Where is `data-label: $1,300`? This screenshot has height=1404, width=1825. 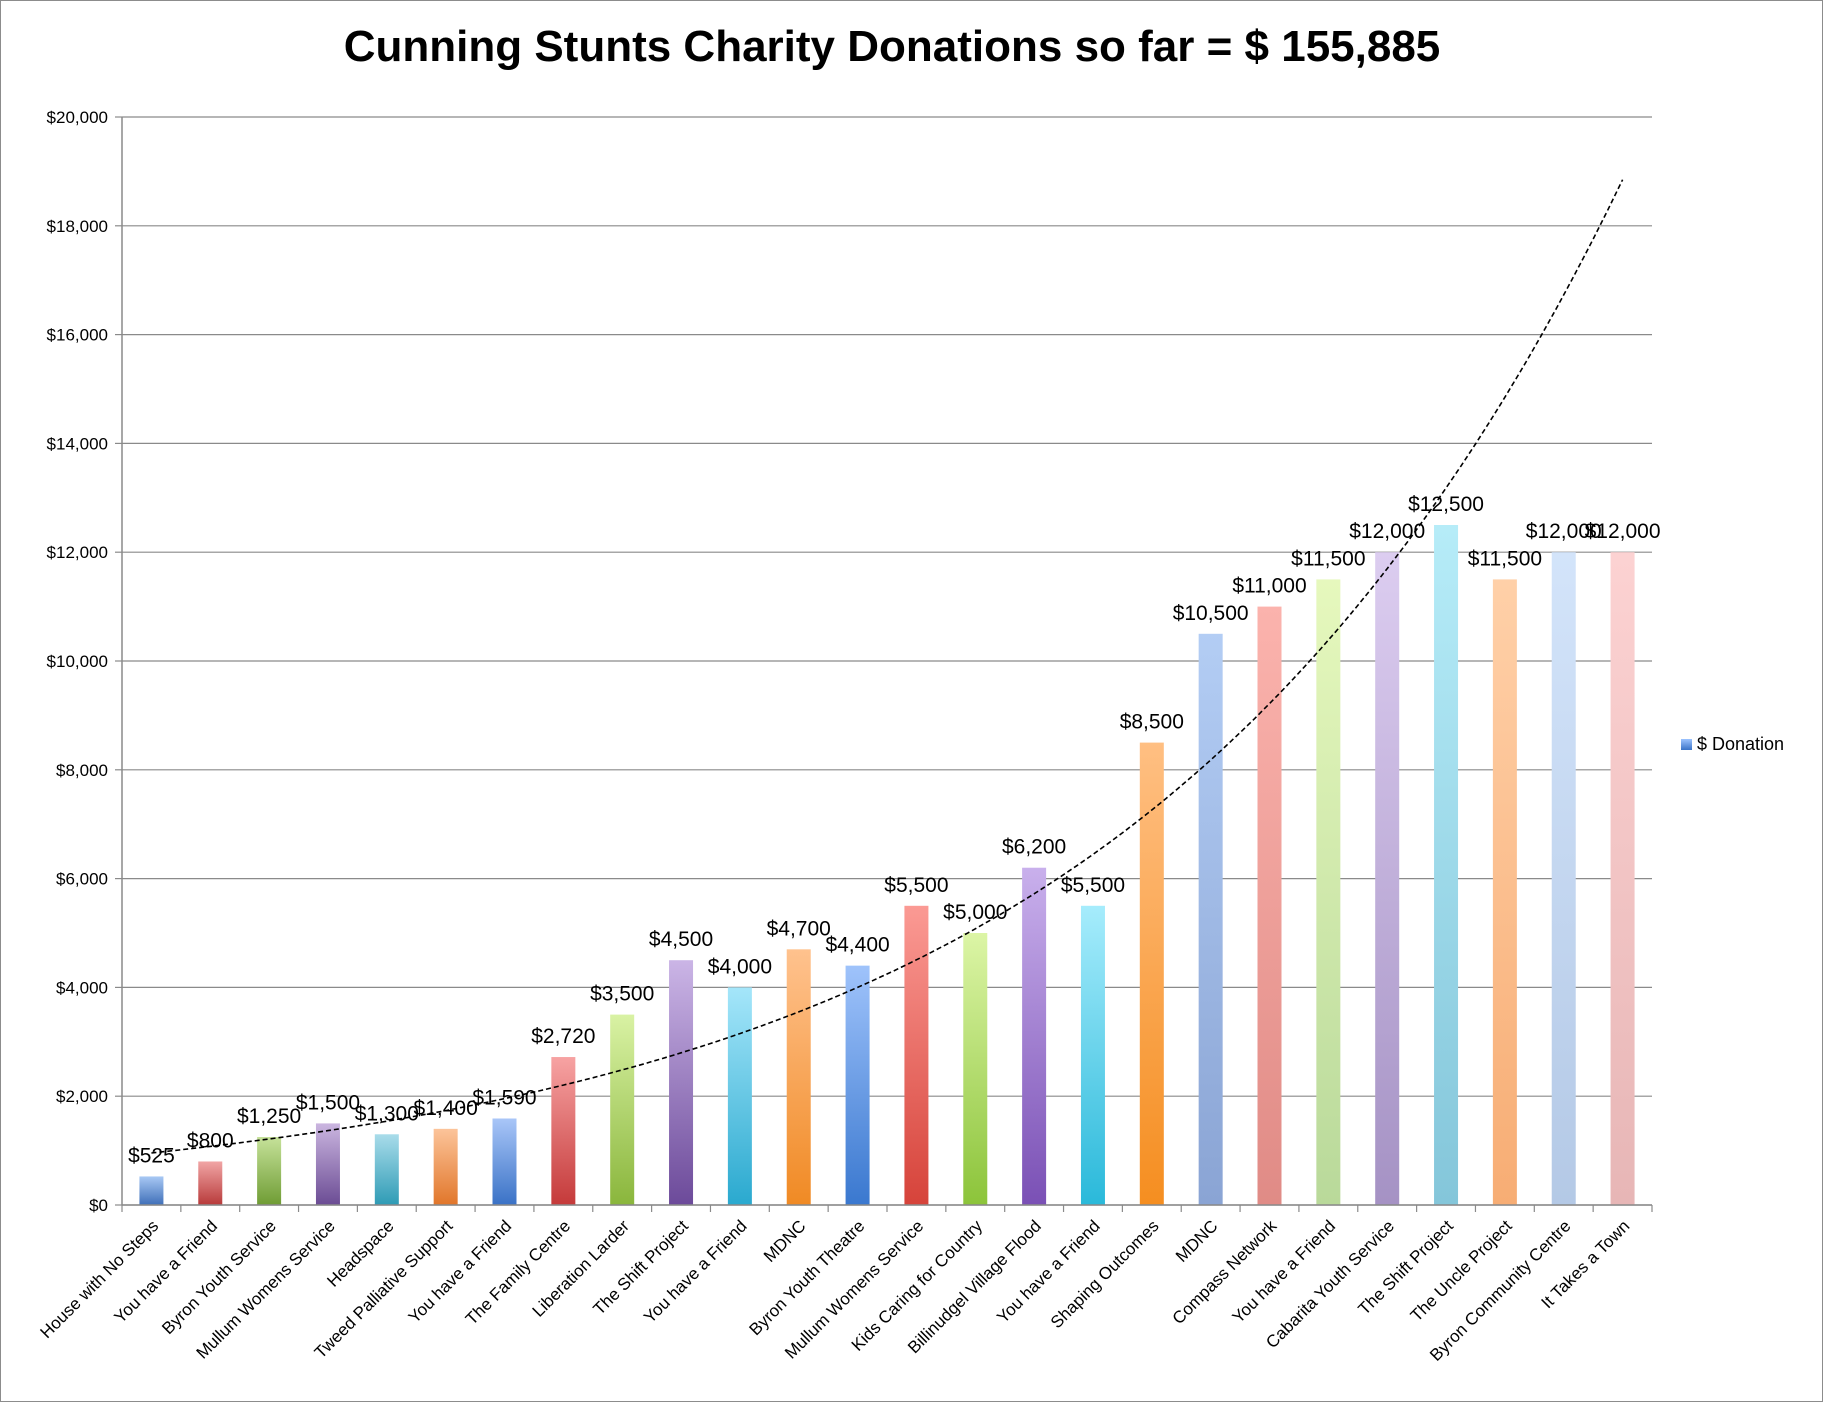
data-label: $1,300 is located at coordinates (387, 1113).